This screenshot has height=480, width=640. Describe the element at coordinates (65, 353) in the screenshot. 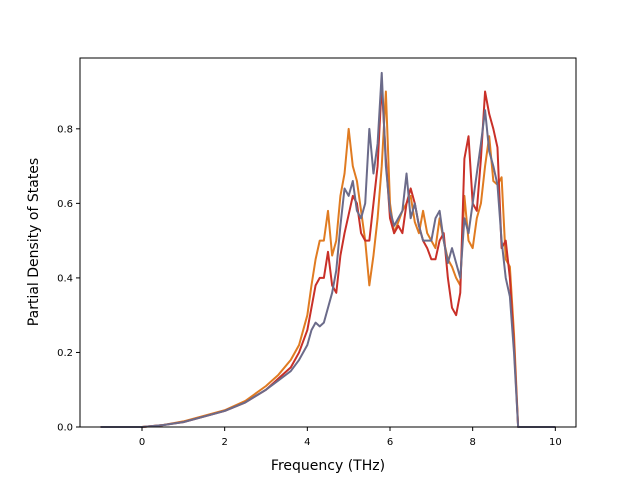

I see `y-tick-label: 0.2` at that location.